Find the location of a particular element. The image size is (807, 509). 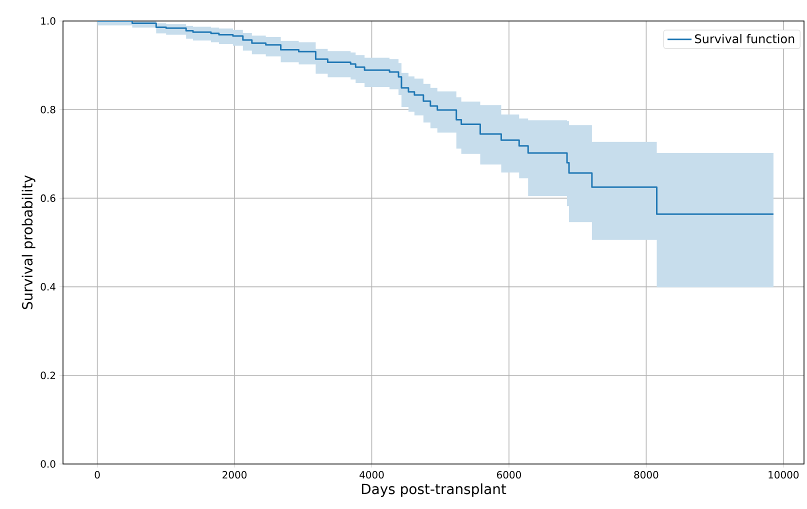

y-tick-label: 0.6 is located at coordinates (48, 198).